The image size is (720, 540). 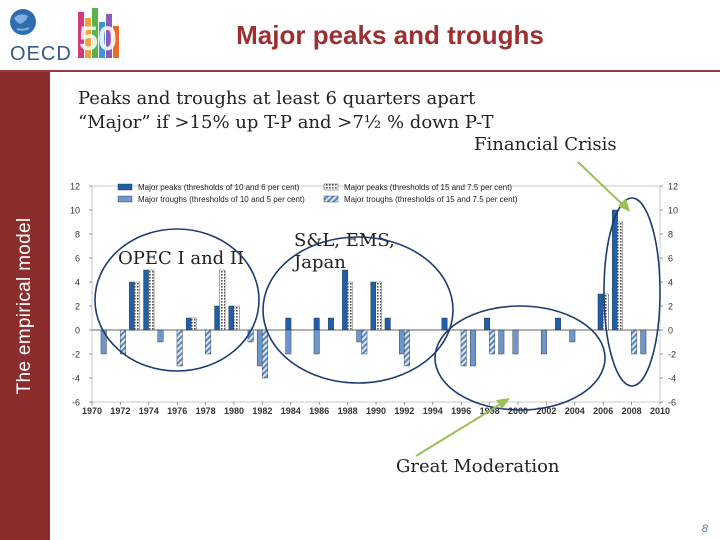 What do you see at coordinates (234, 411) in the screenshot?
I see `xtick-label-1980: 1980` at bounding box center [234, 411].